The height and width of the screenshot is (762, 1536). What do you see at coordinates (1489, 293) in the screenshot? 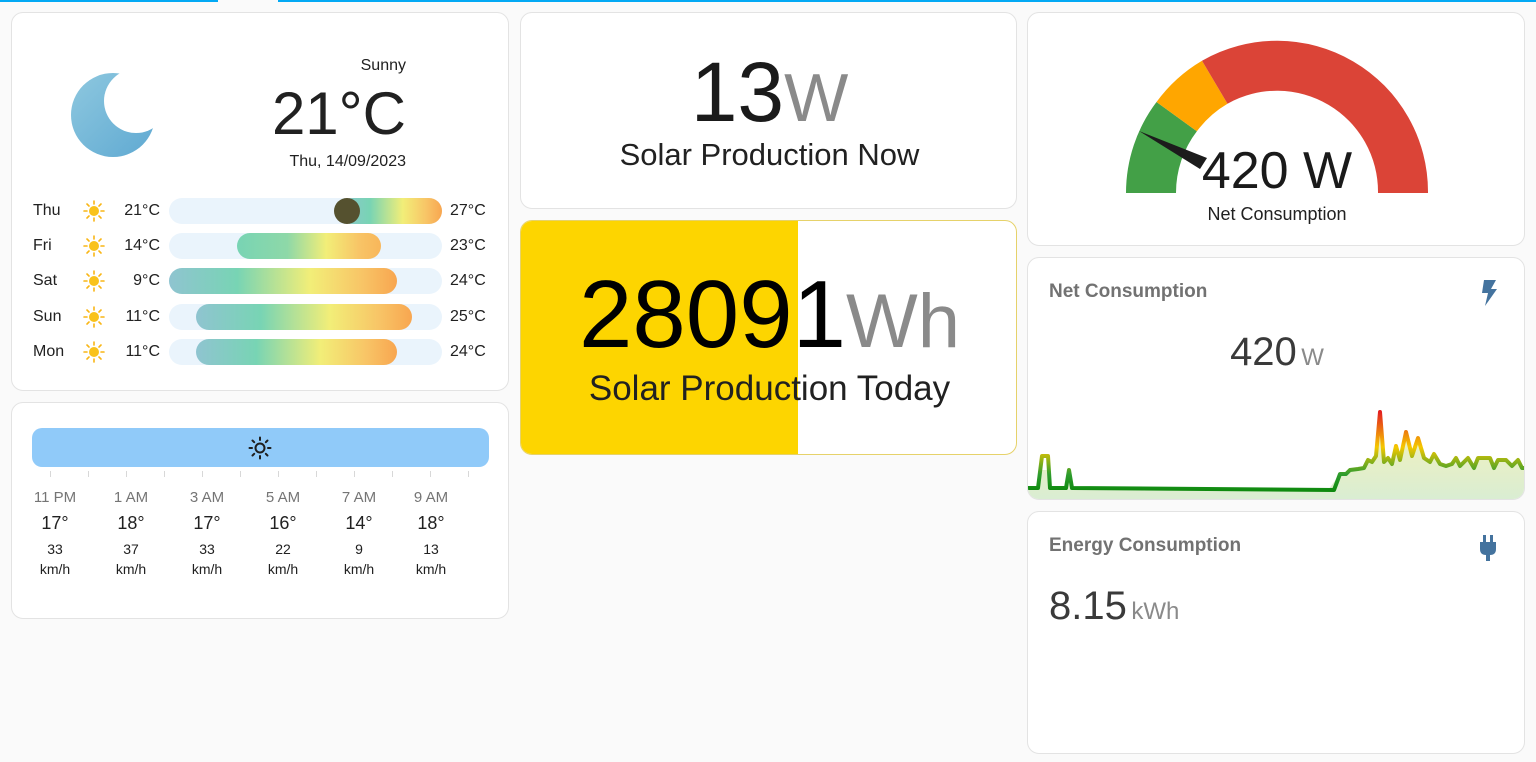
I see `lightning-bolt-icon` at bounding box center [1489, 293].